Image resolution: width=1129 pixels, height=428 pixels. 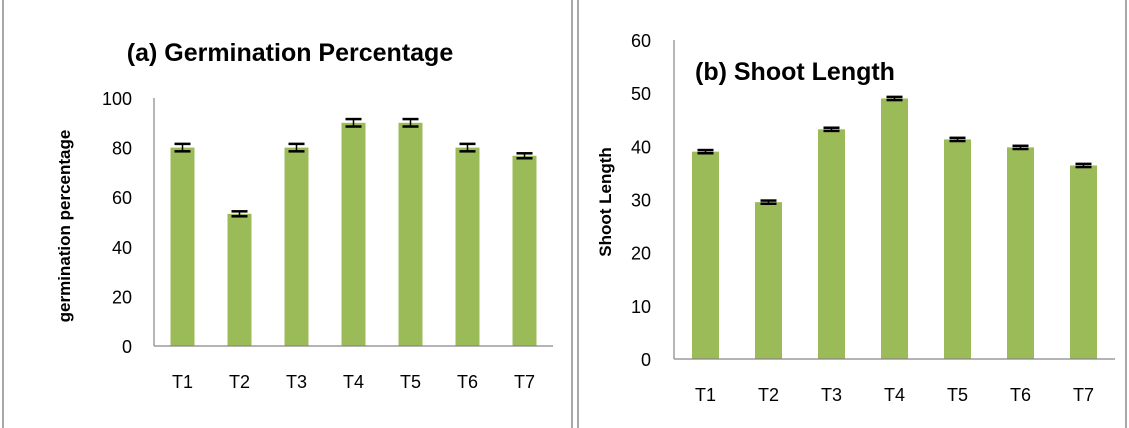 I want to click on chart-a-x-tick-label: T5, so click(x=410, y=382).